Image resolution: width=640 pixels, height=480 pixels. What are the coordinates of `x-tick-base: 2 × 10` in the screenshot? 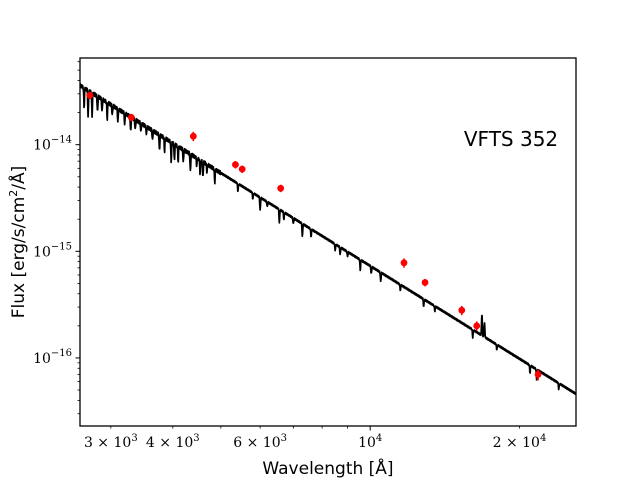 It's located at (516, 443).